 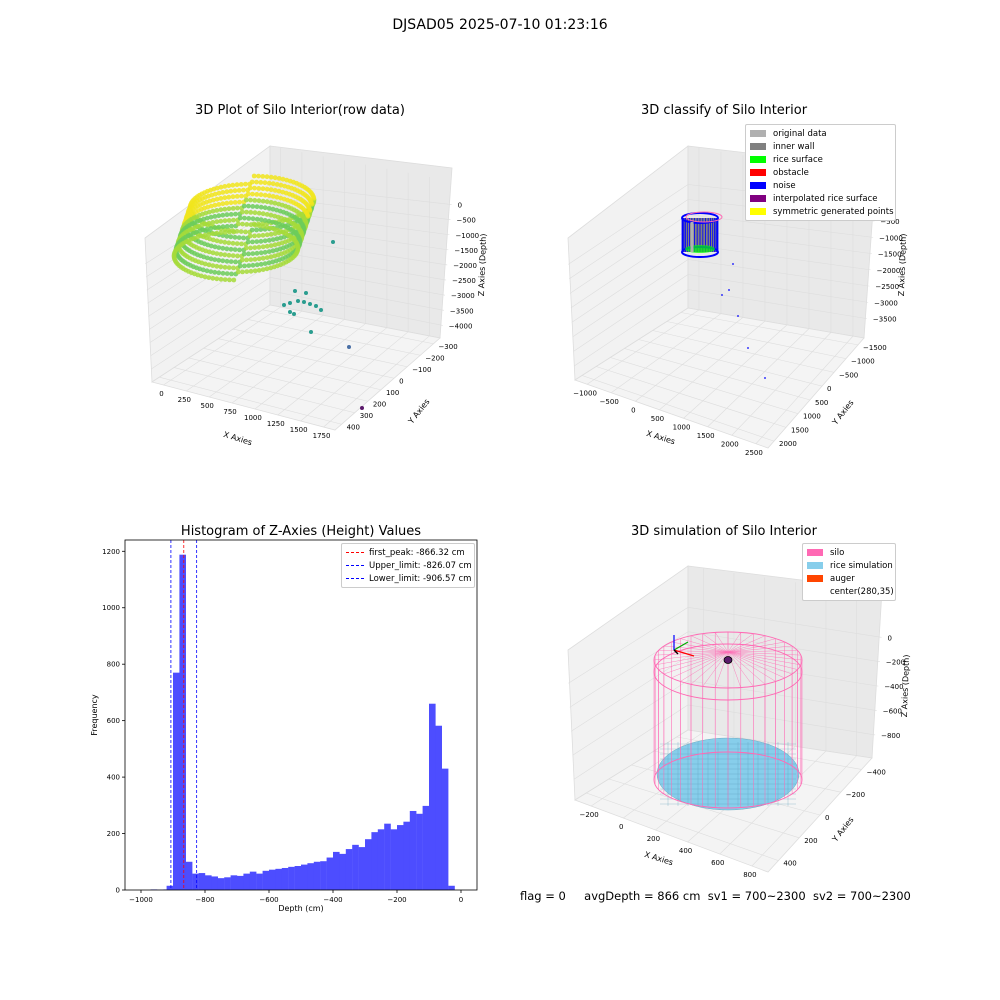 I want to click on simulation-ylabel: Y Axies, so click(x=843, y=829).